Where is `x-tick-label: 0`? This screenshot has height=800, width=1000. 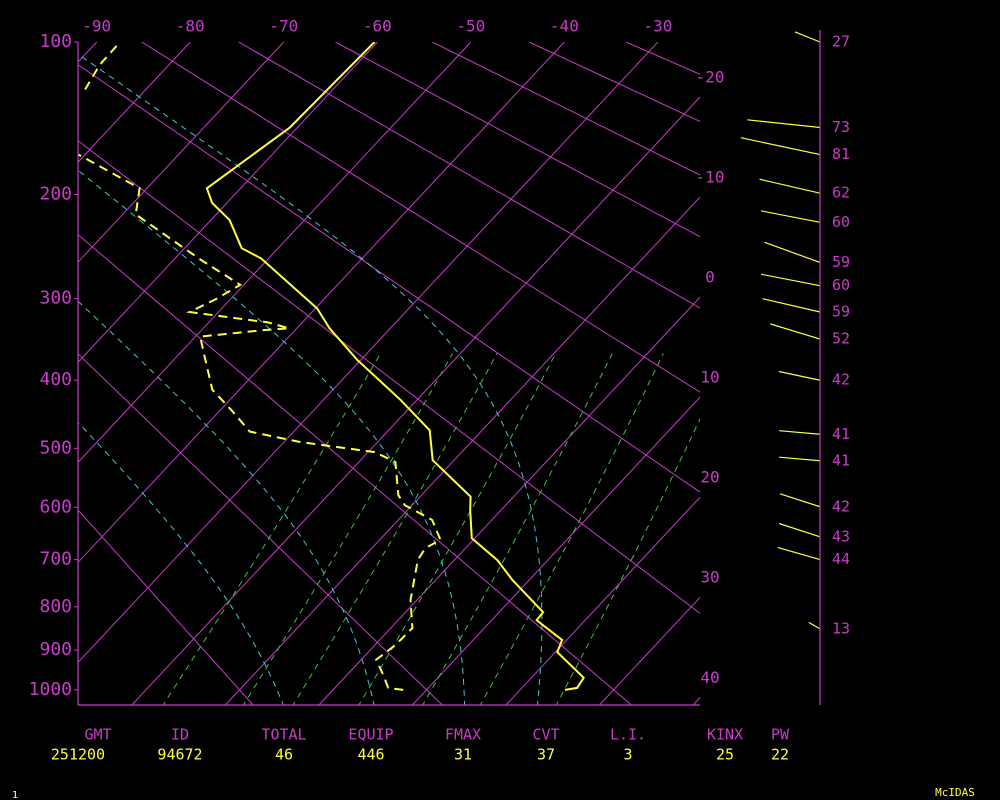
x-tick-label: 0 is located at coordinates (710, 276).